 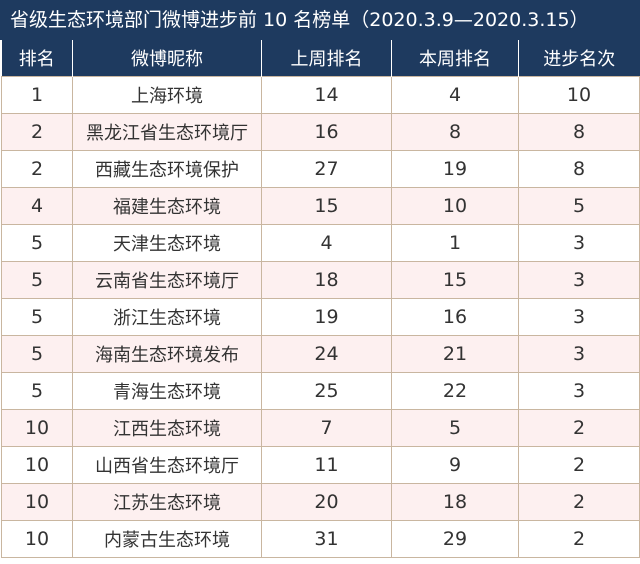 I want to click on last-week-rank-cell: 15, so click(x=326, y=206).